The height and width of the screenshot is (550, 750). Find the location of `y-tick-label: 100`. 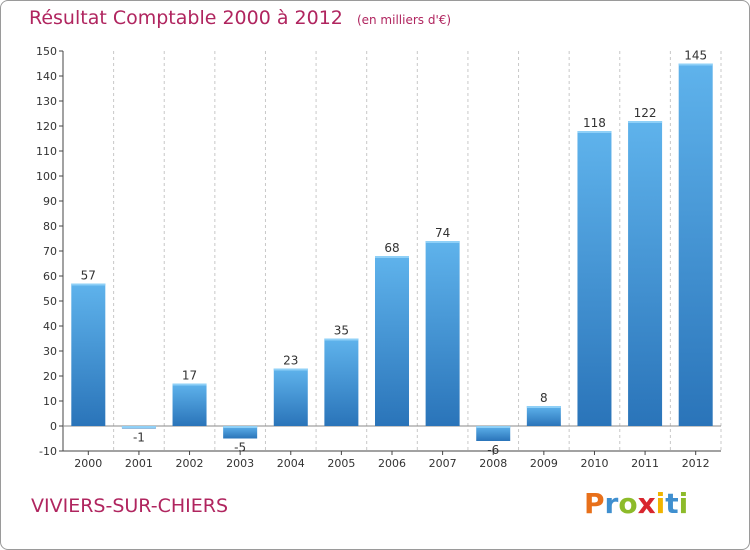

y-tick-label: 100 is located at coordinates (46, 176).